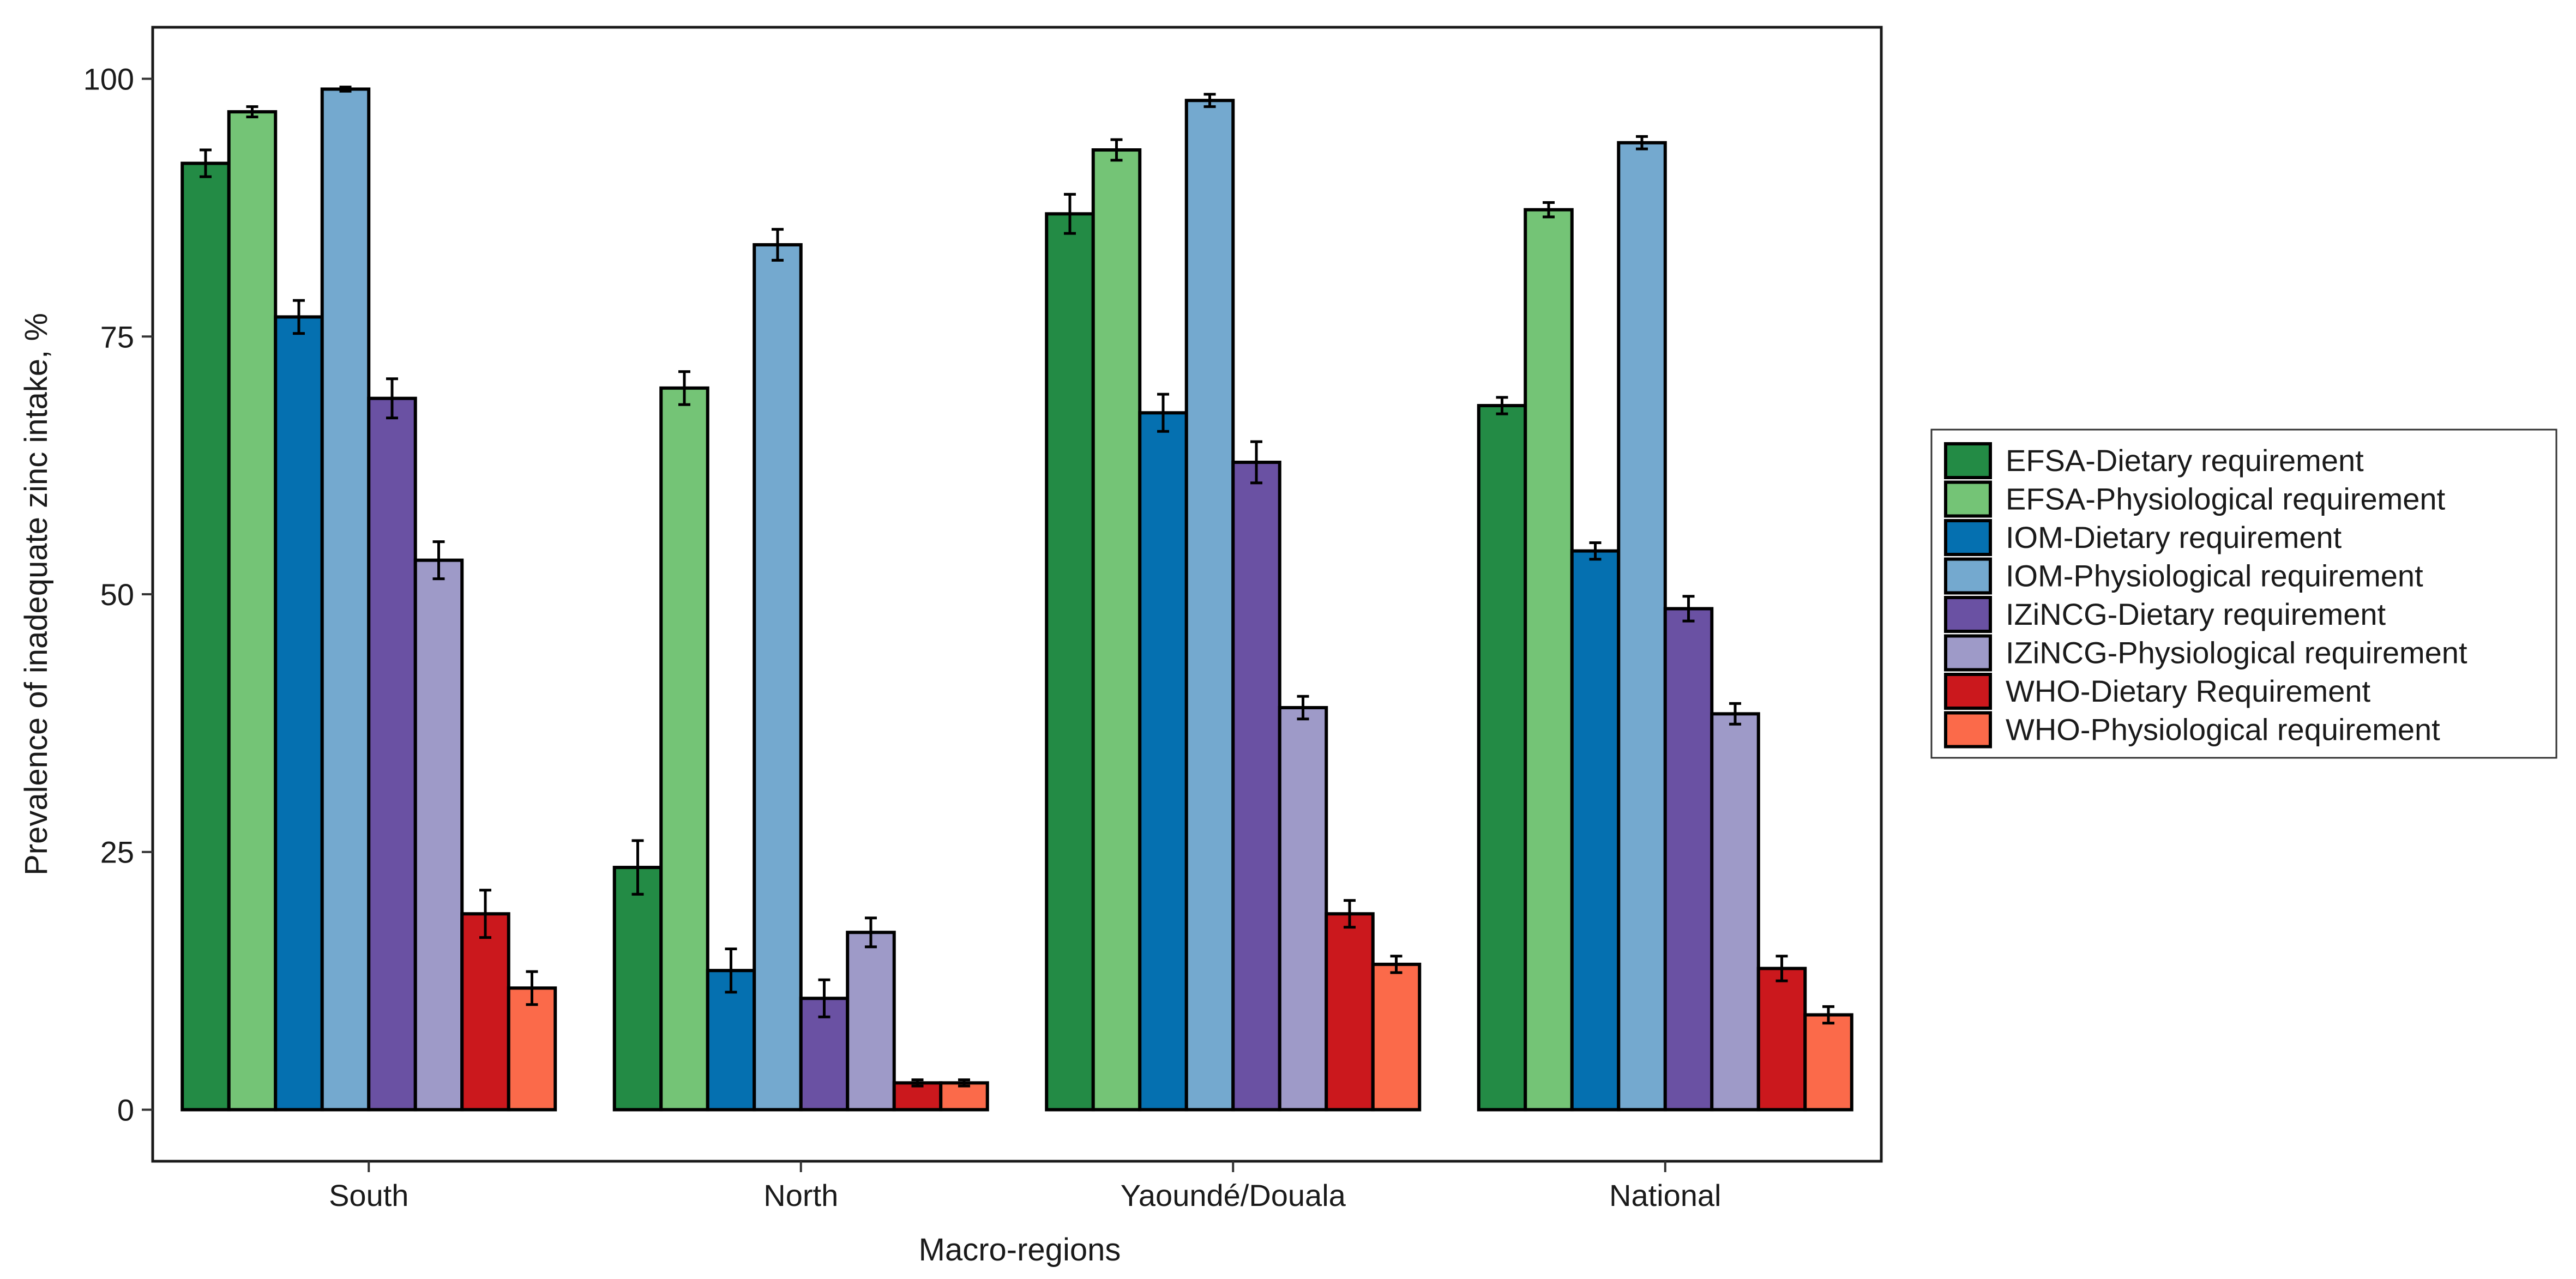 The width and height of the screenshot is (2576, 1279). What do you see at coordinates (345, 599) in the screenshot?
I see `bar-south-iom-physiological-requirement` at bounding box center [345, 599].